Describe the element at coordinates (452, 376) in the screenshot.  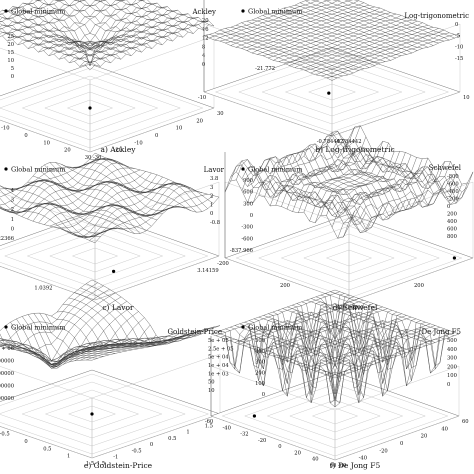
I see `colorbar-tick: 100` at that location.